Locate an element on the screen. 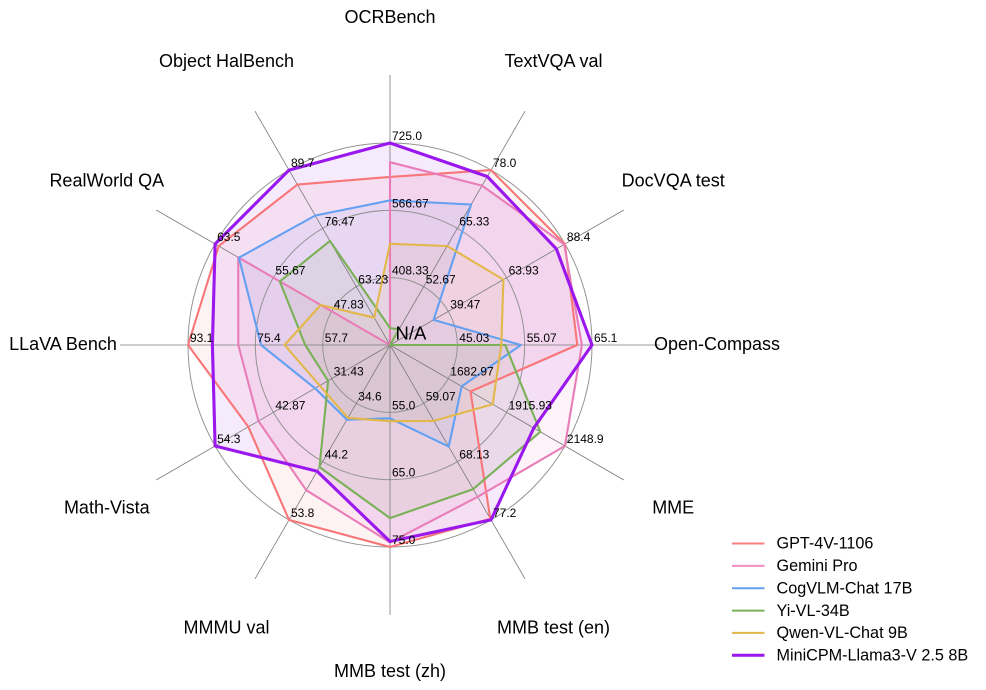 This screenshot has width=986, height=690. svg-text: GPT-4V-1106 is located at coordinates (825, 544).